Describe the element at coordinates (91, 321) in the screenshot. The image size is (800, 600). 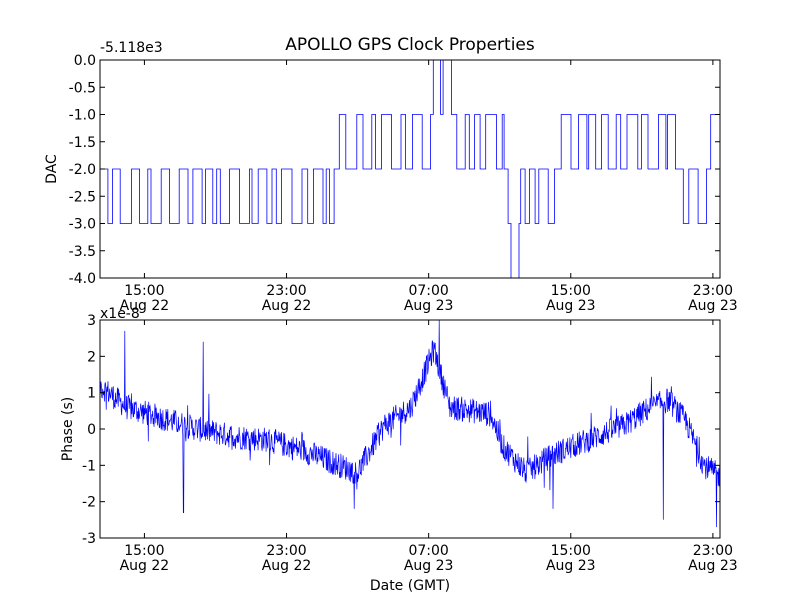
I see `phase-y-tick-label: 3` at that location.